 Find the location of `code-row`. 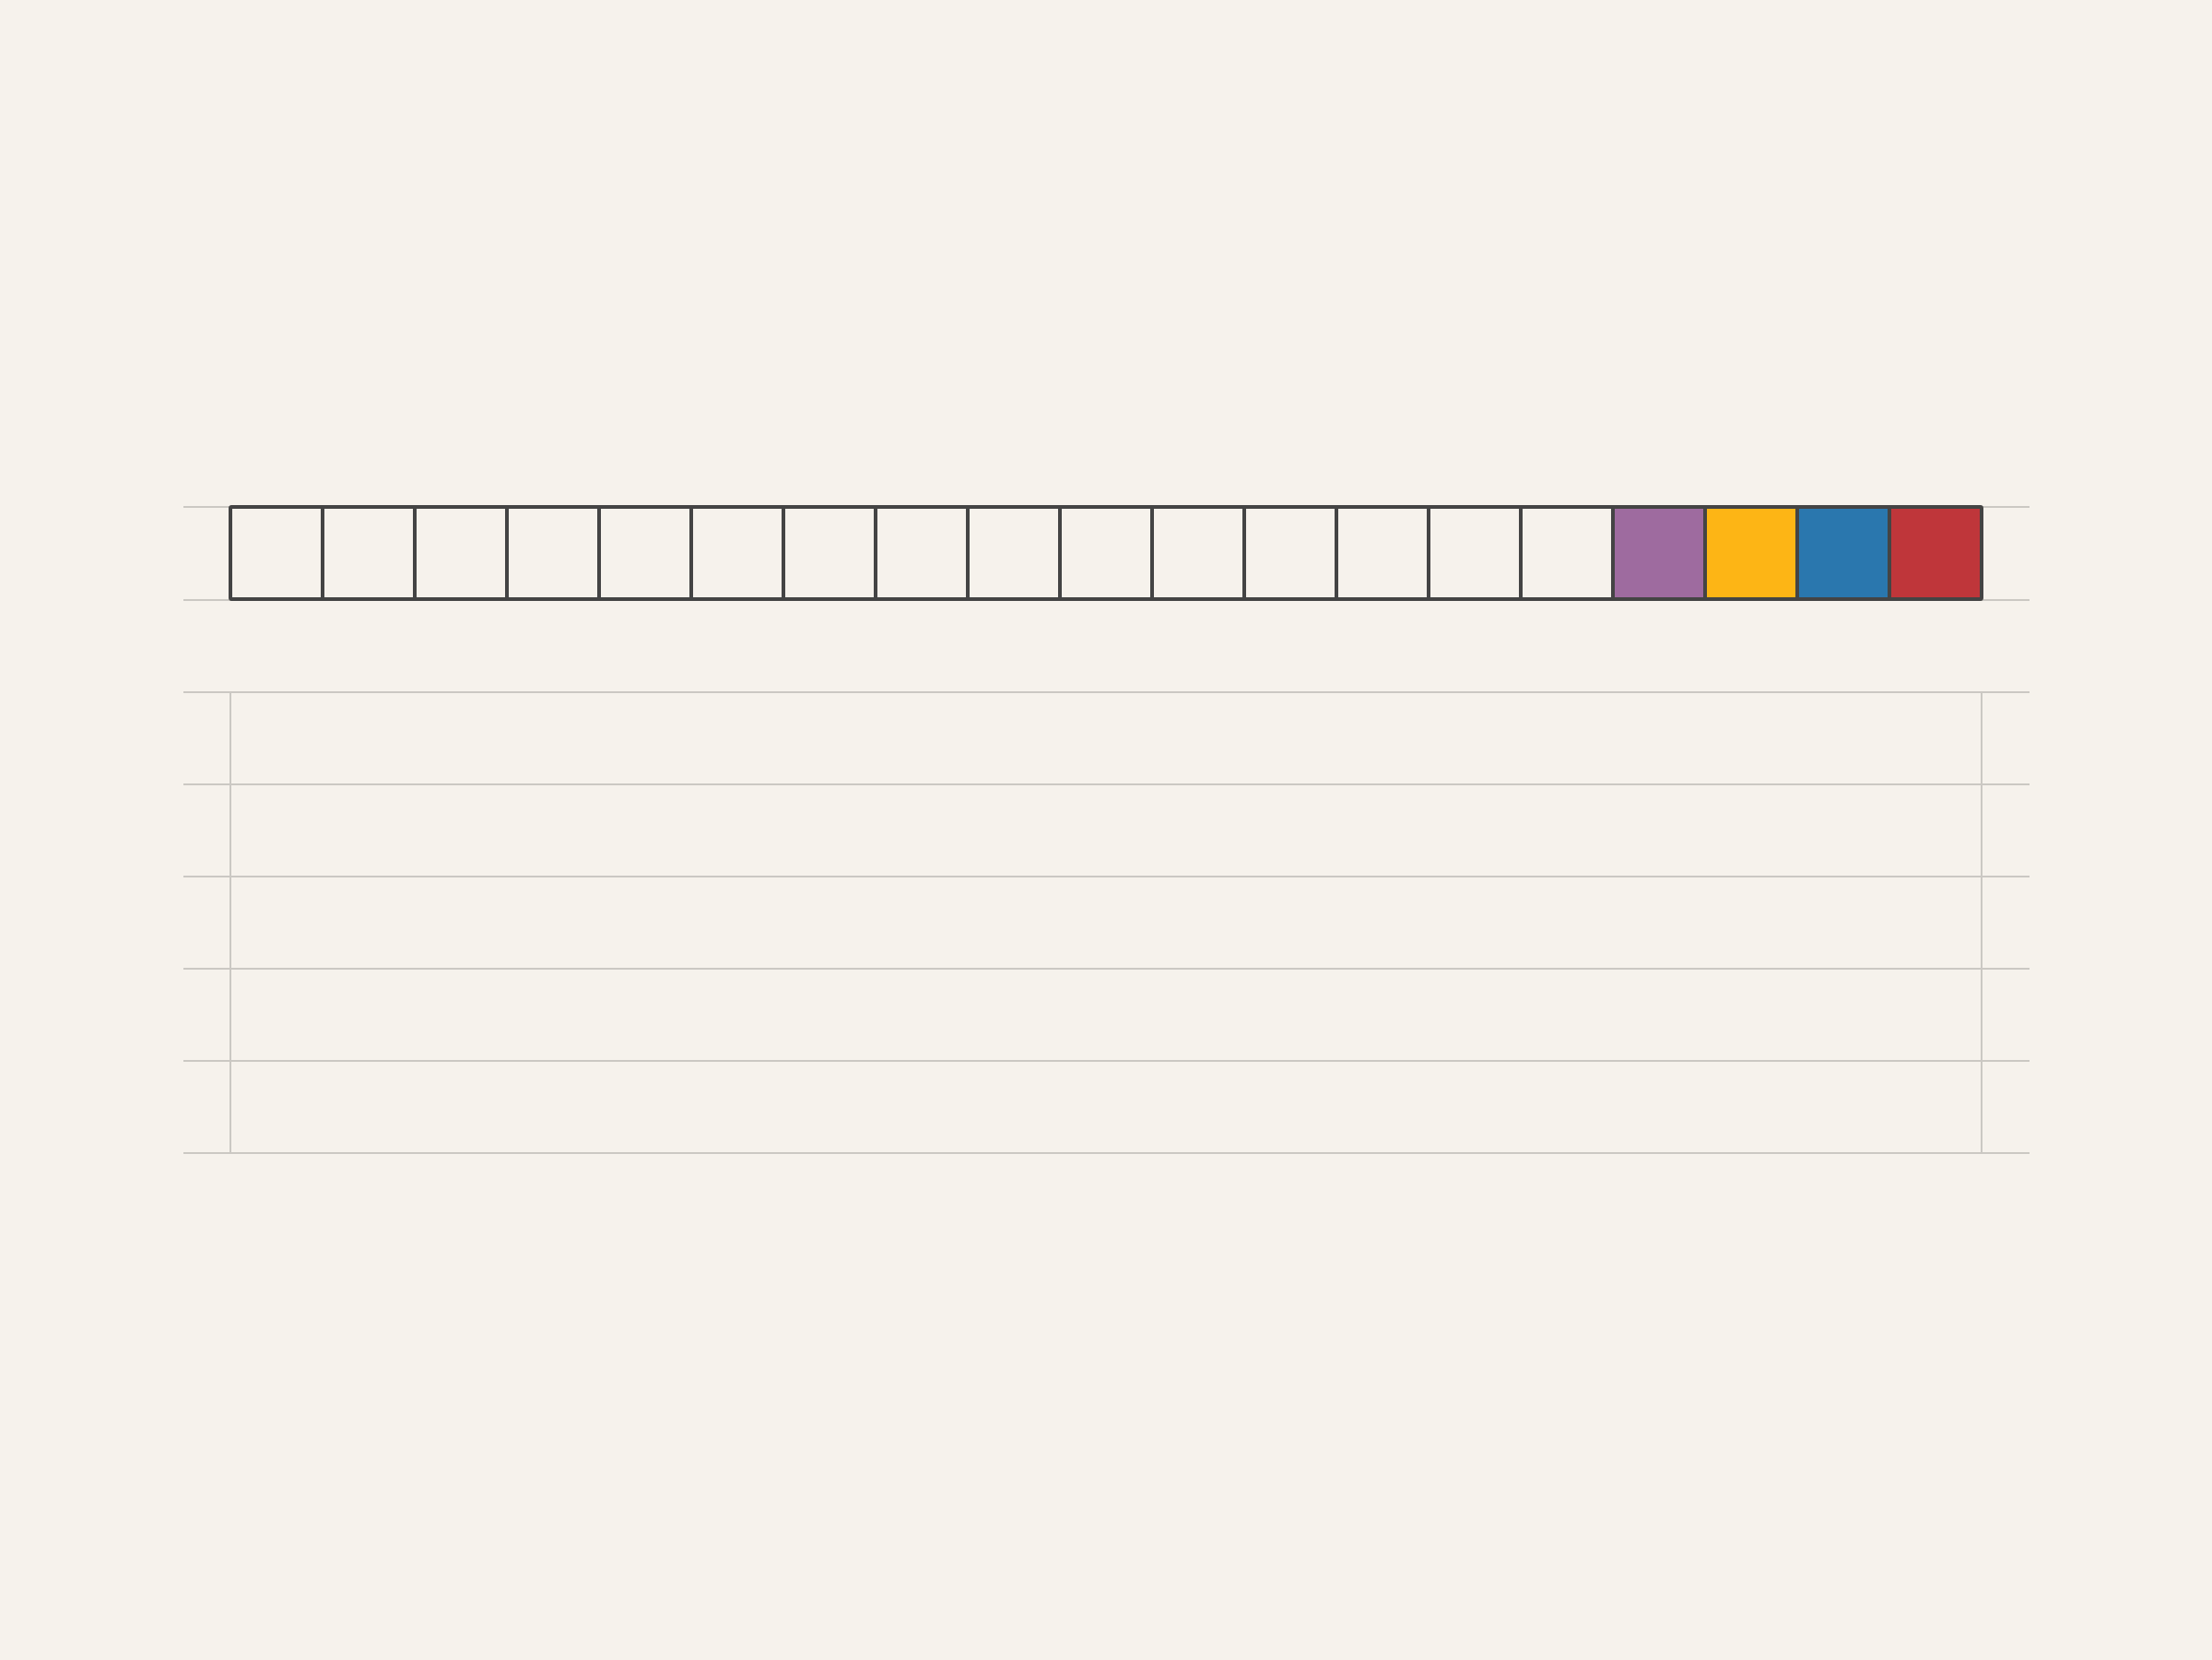

code-row is located at coordinates (1106, 553).